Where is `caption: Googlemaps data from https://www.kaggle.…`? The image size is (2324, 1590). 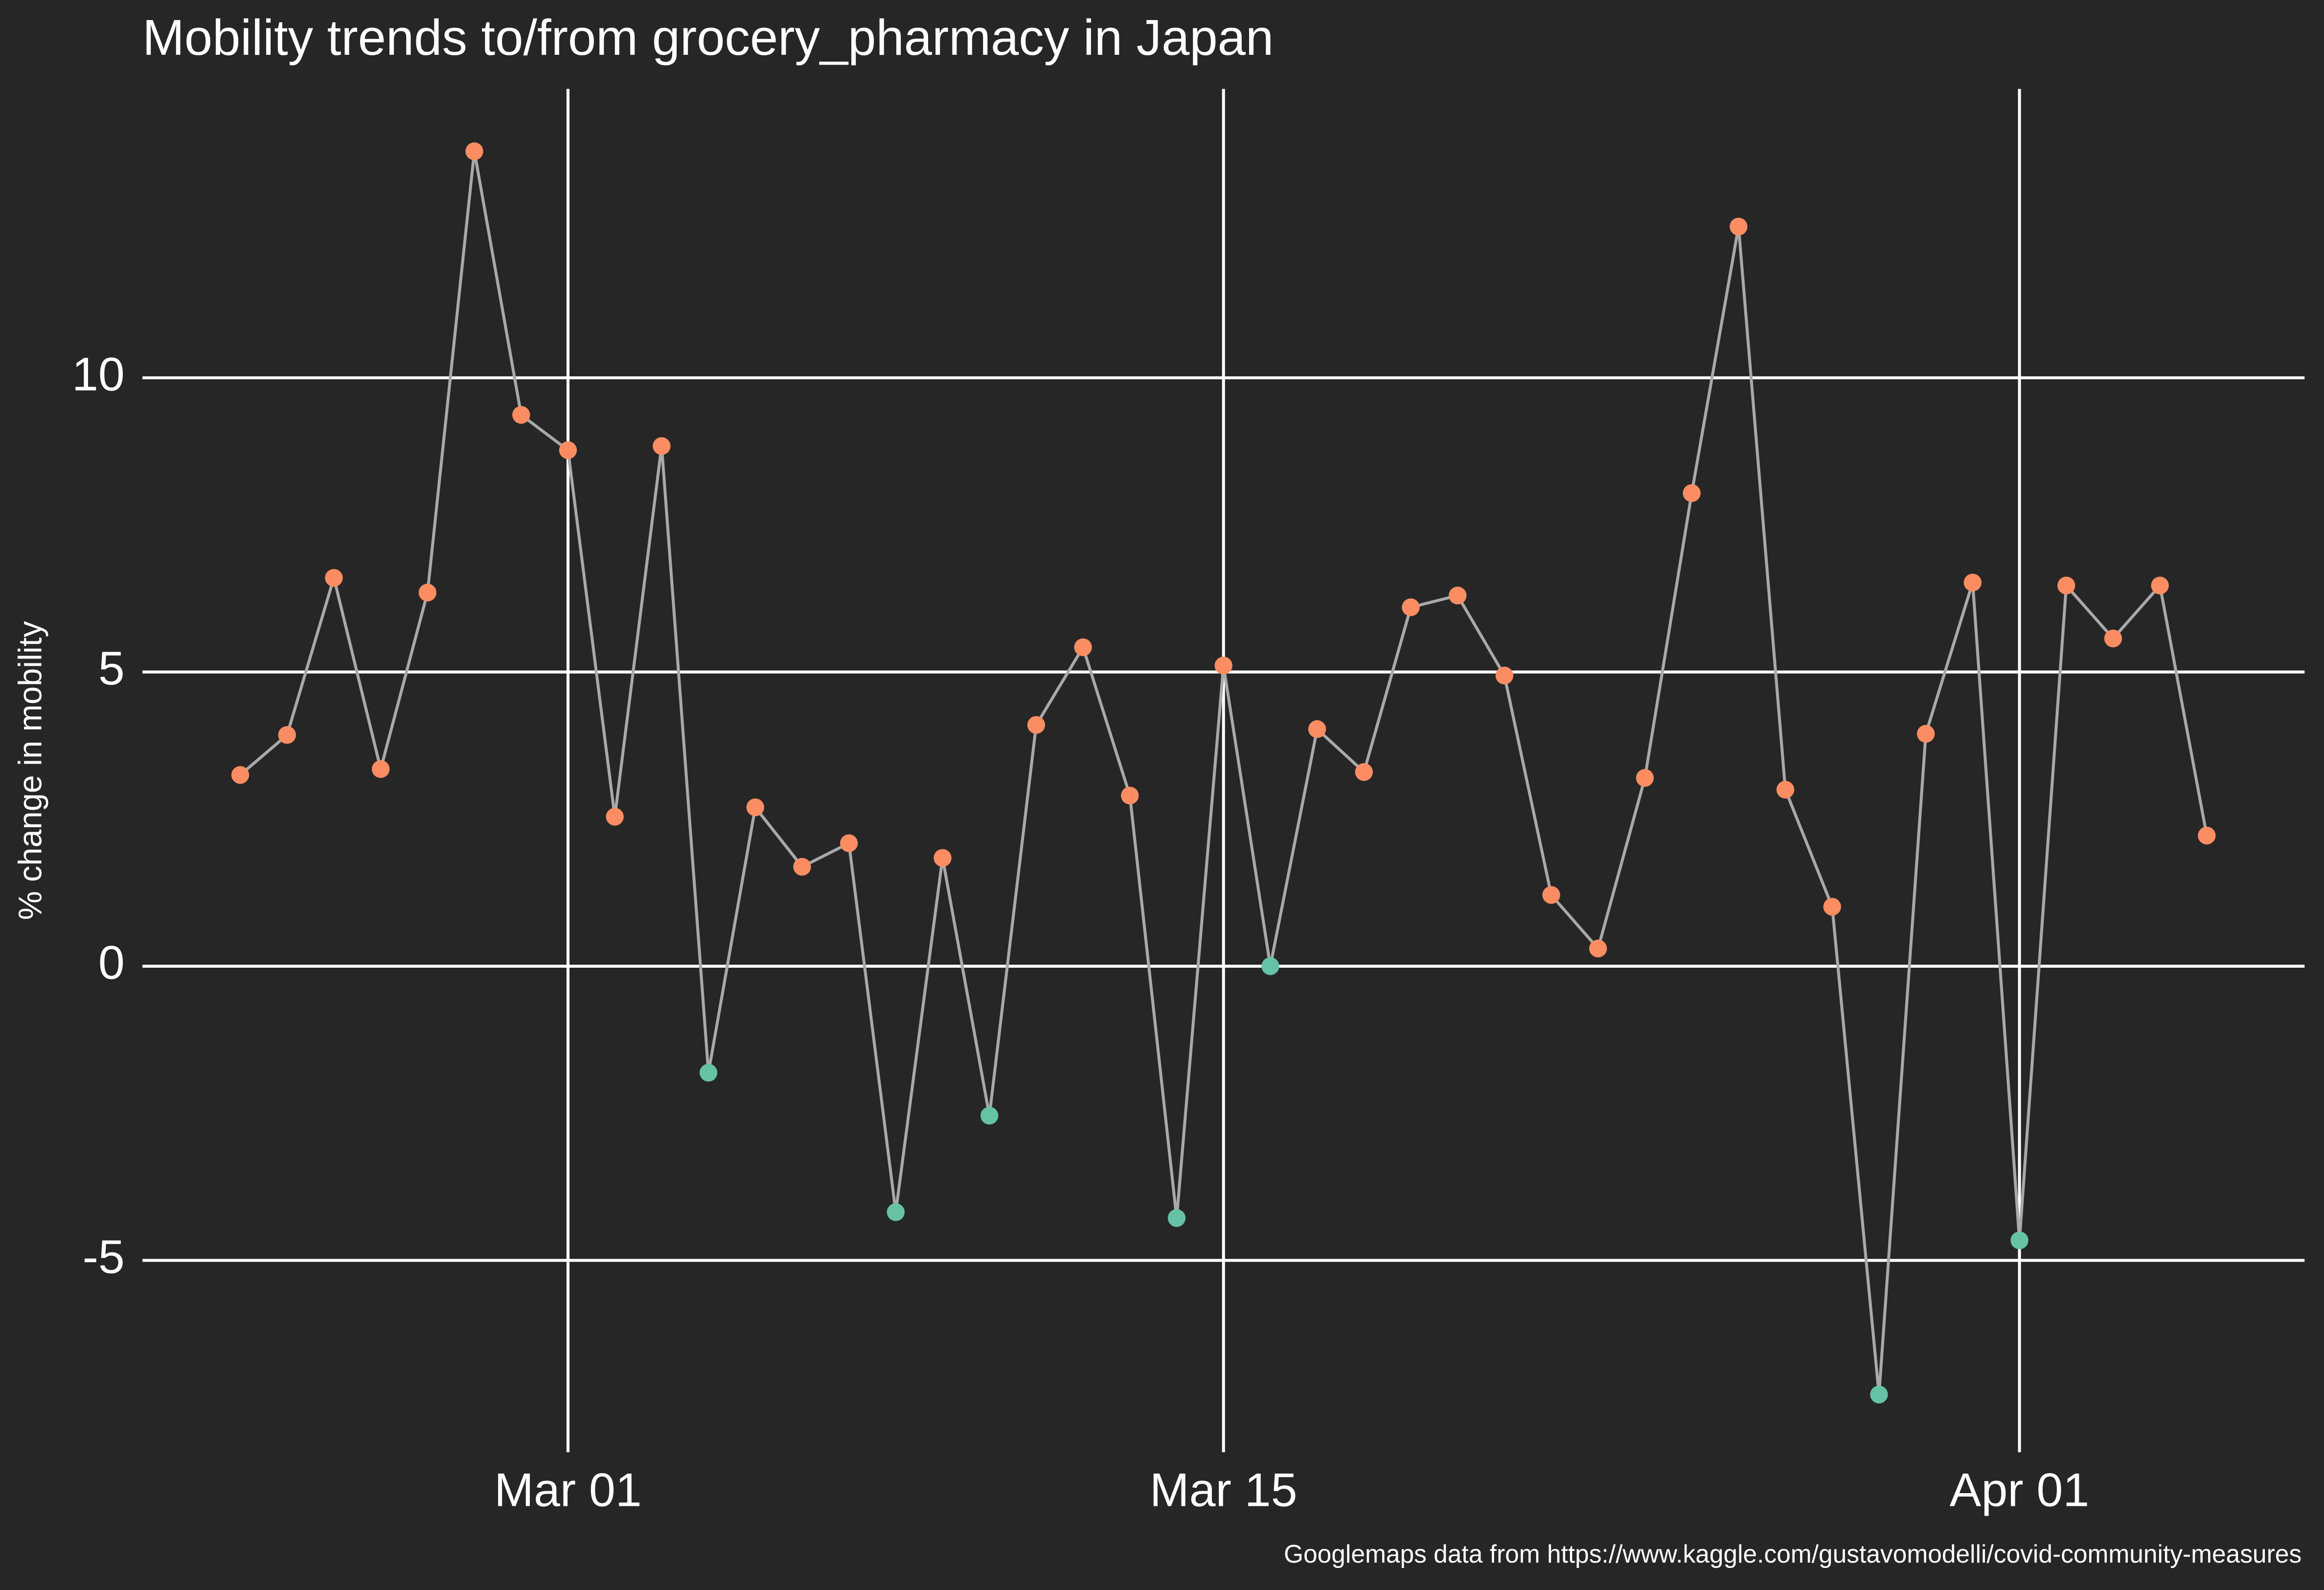
caption: Googlemaps data from https://www.kaggle.… is located at coordinates (1793, 1554).